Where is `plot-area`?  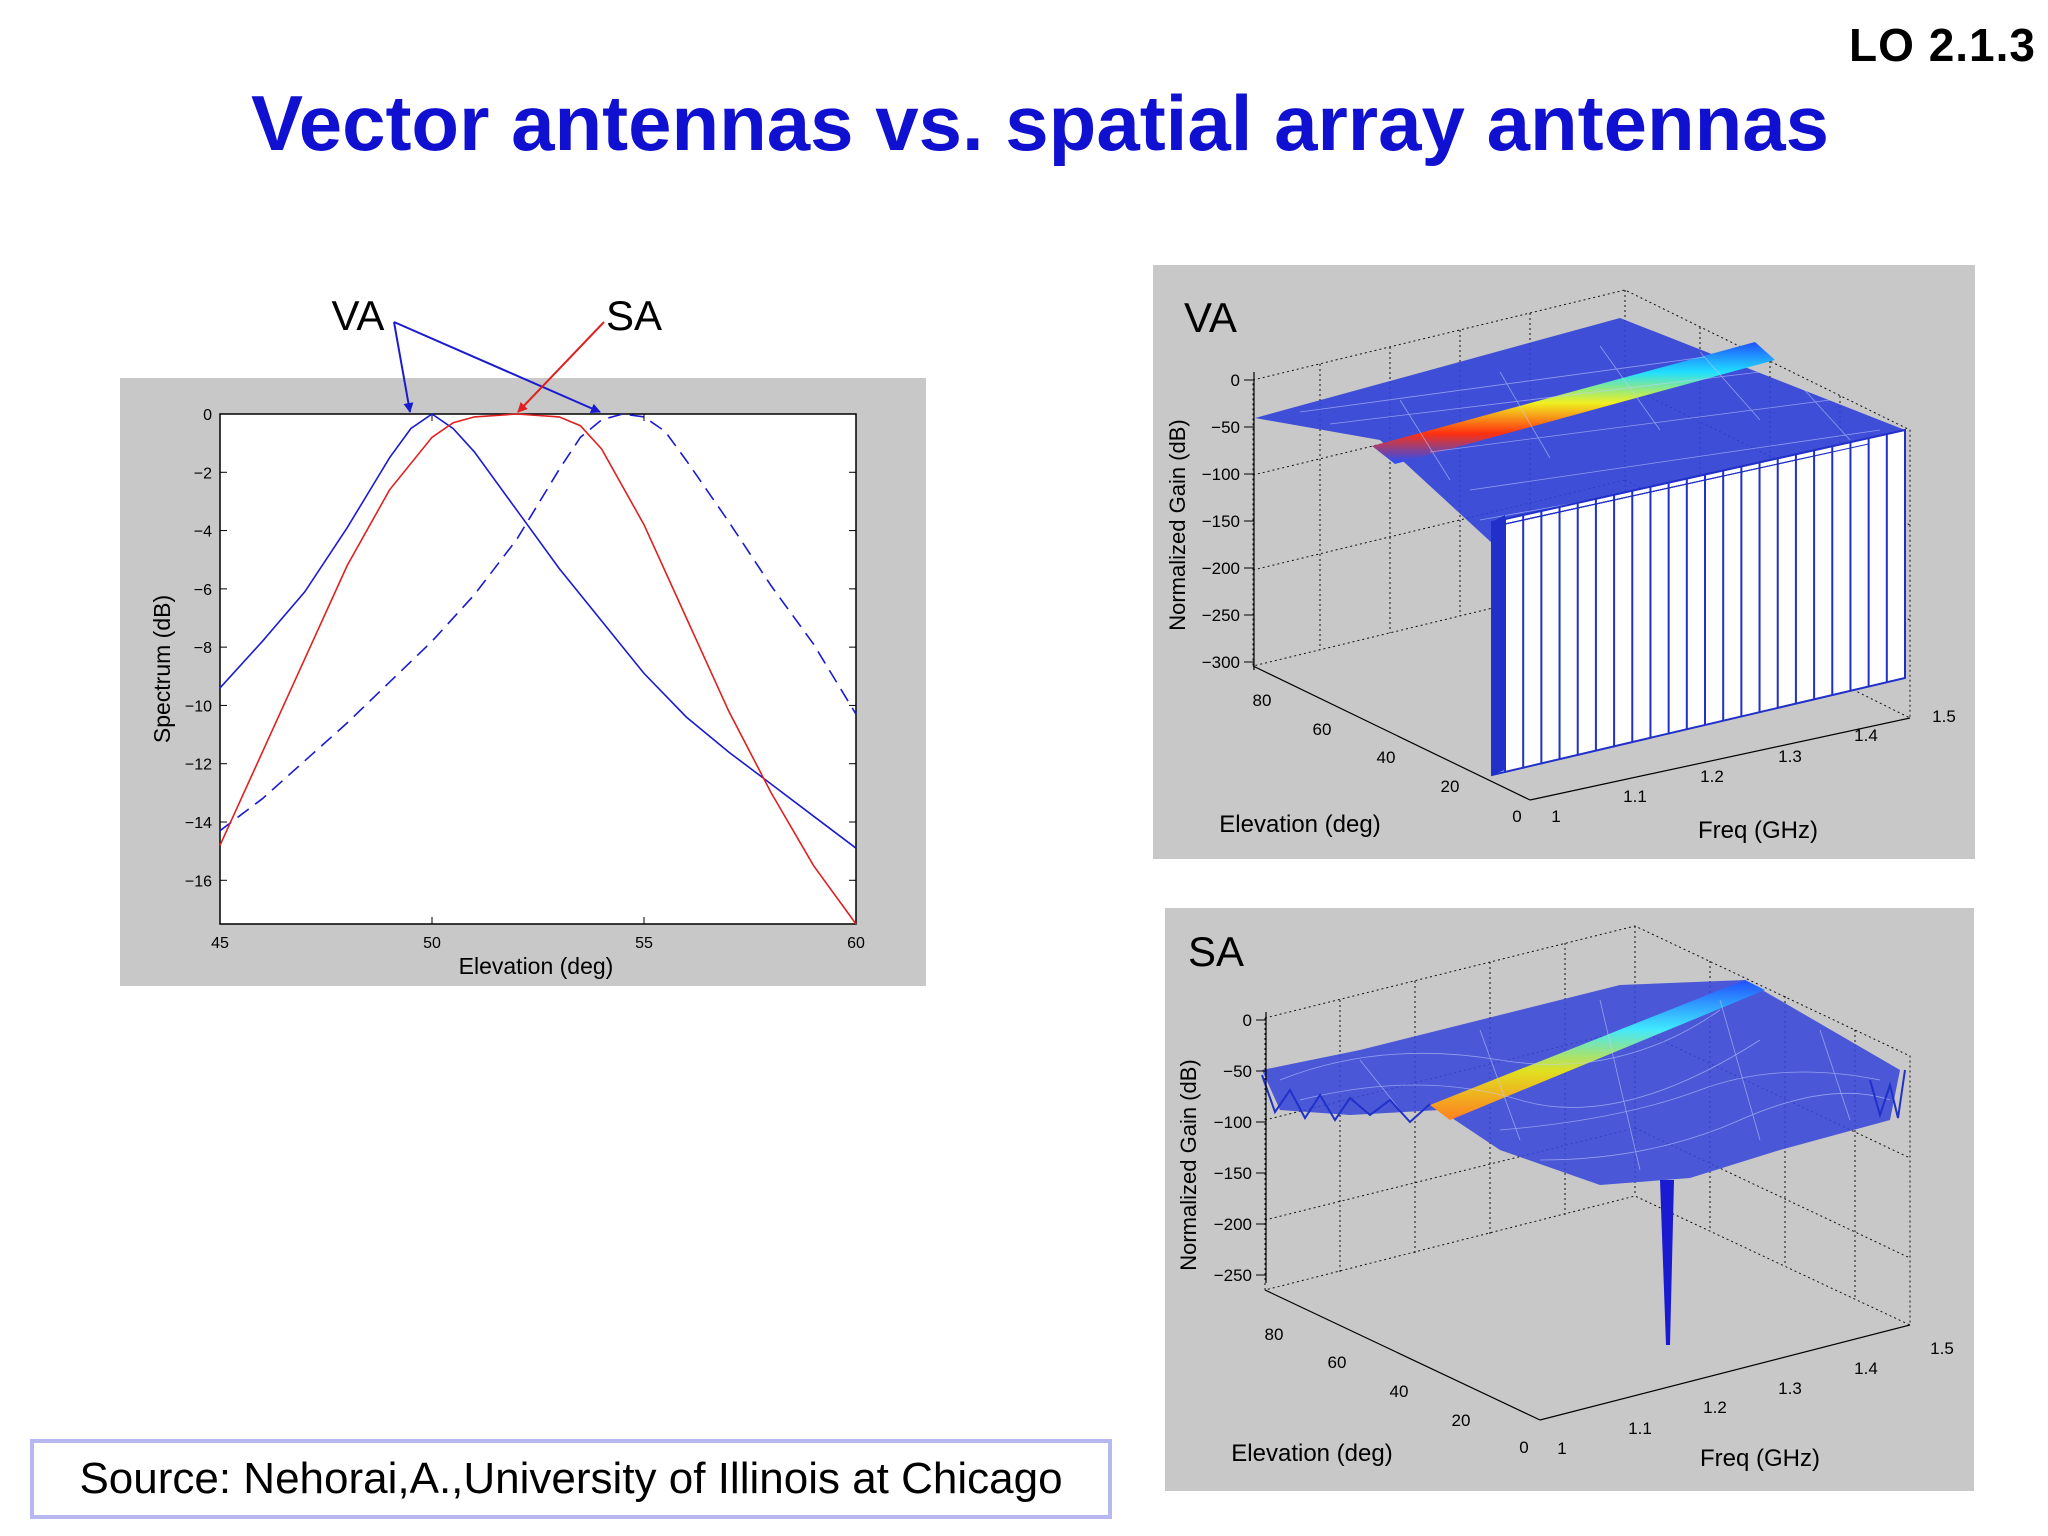 plot-area is located at coordinates (538, 669).